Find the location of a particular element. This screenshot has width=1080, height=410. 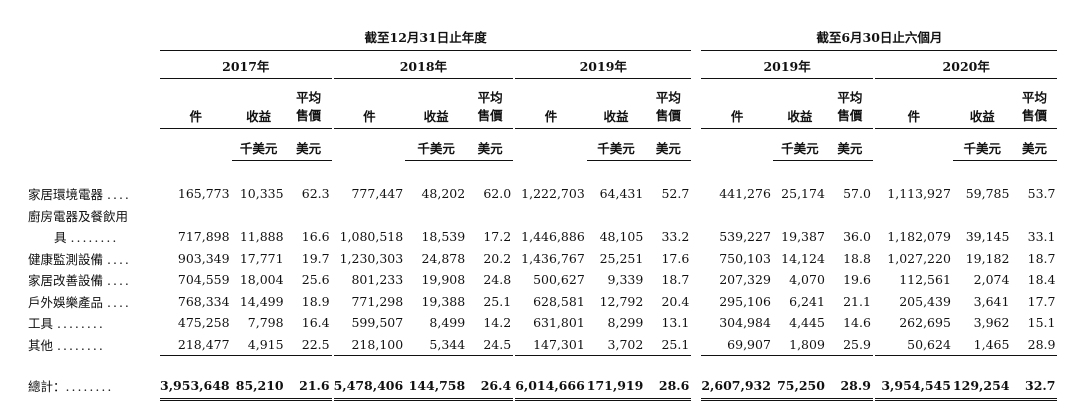

table-row-label-continued: 廚房電器及餐飲用 is located at coordinates (542, 216).